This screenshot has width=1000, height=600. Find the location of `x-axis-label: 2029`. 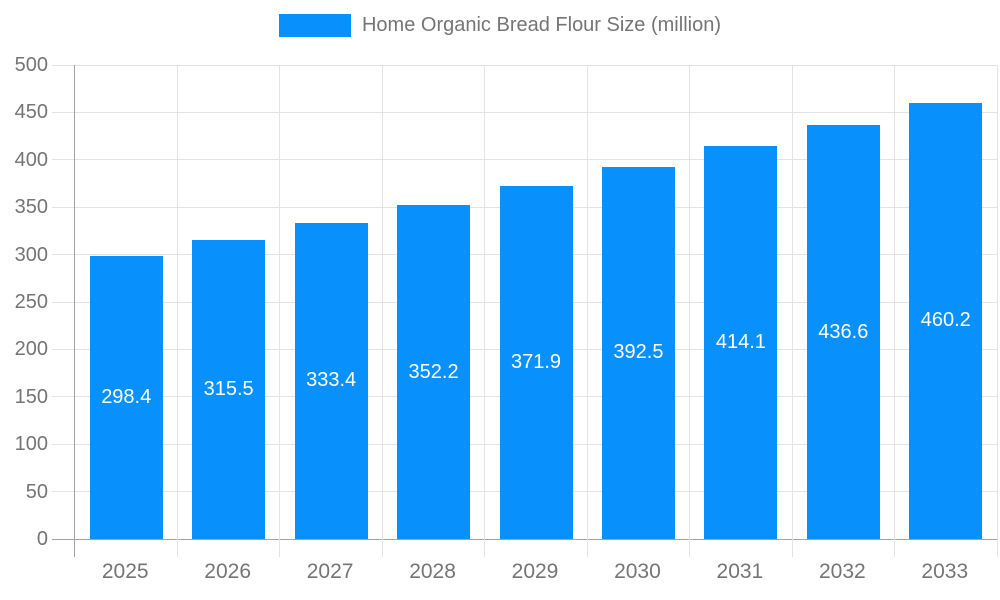

x-axis-label: 2029 is located at coordinates (535, 571).